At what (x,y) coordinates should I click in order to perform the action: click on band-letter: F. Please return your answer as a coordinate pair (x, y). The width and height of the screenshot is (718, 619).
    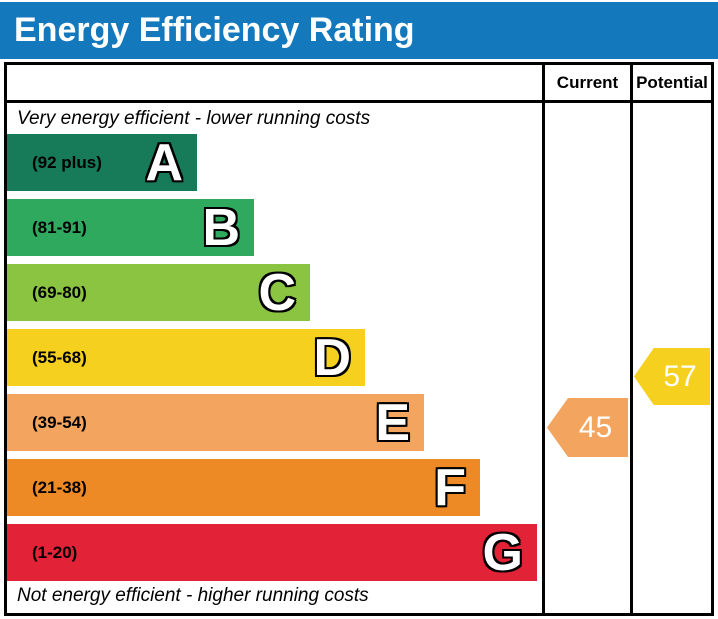
    Looking at the image, I should click on (450, 487).